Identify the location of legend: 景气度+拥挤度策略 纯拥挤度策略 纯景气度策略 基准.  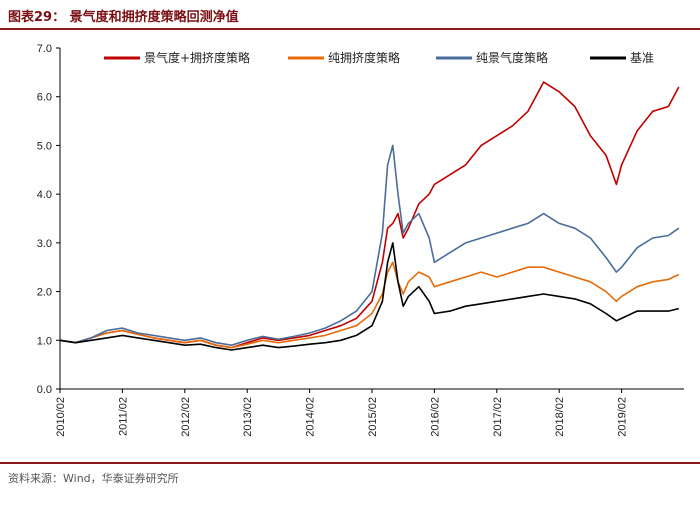
(379, 57).